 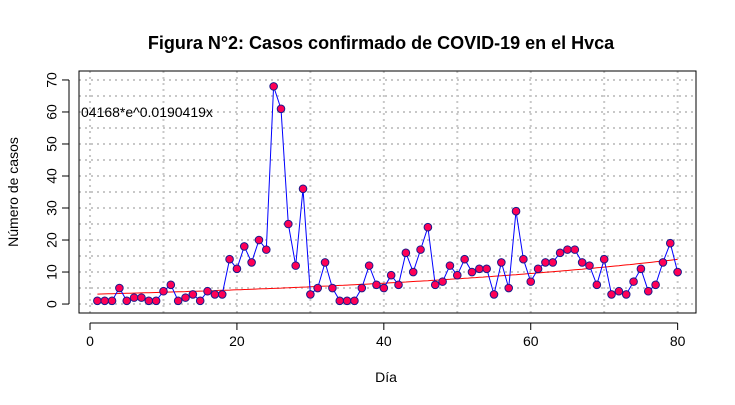 I want to click on trend-annotation: 04168*e^0.0190419x, so click(x=147, y=112).